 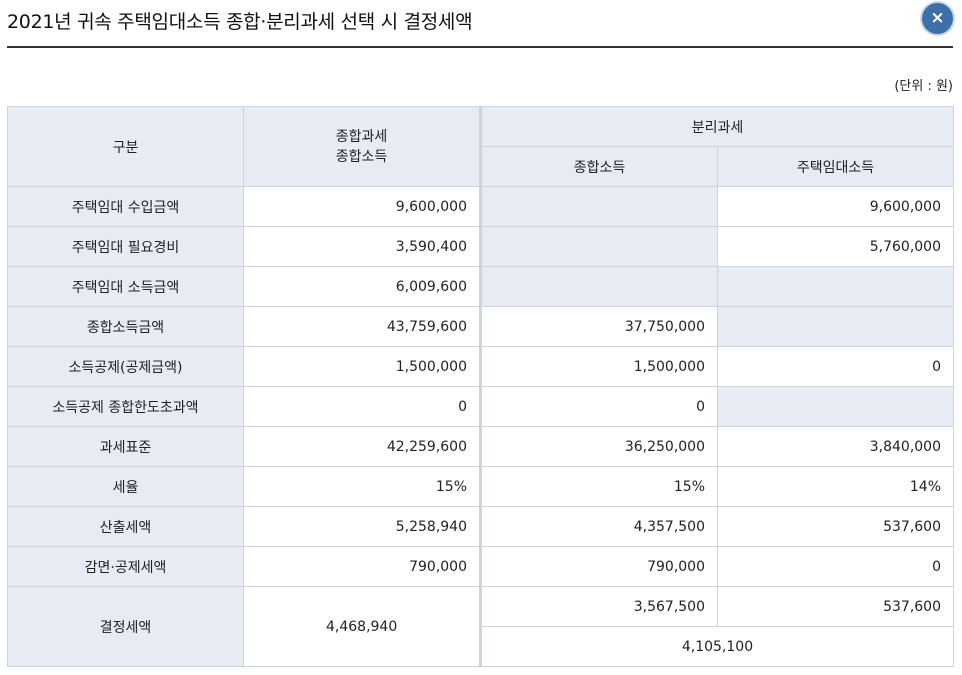 What do you see at coordinates (716, 646) in the screenshot?
I see `final-sep-total-value: 4,105,100` at bounding box center [716, 646].